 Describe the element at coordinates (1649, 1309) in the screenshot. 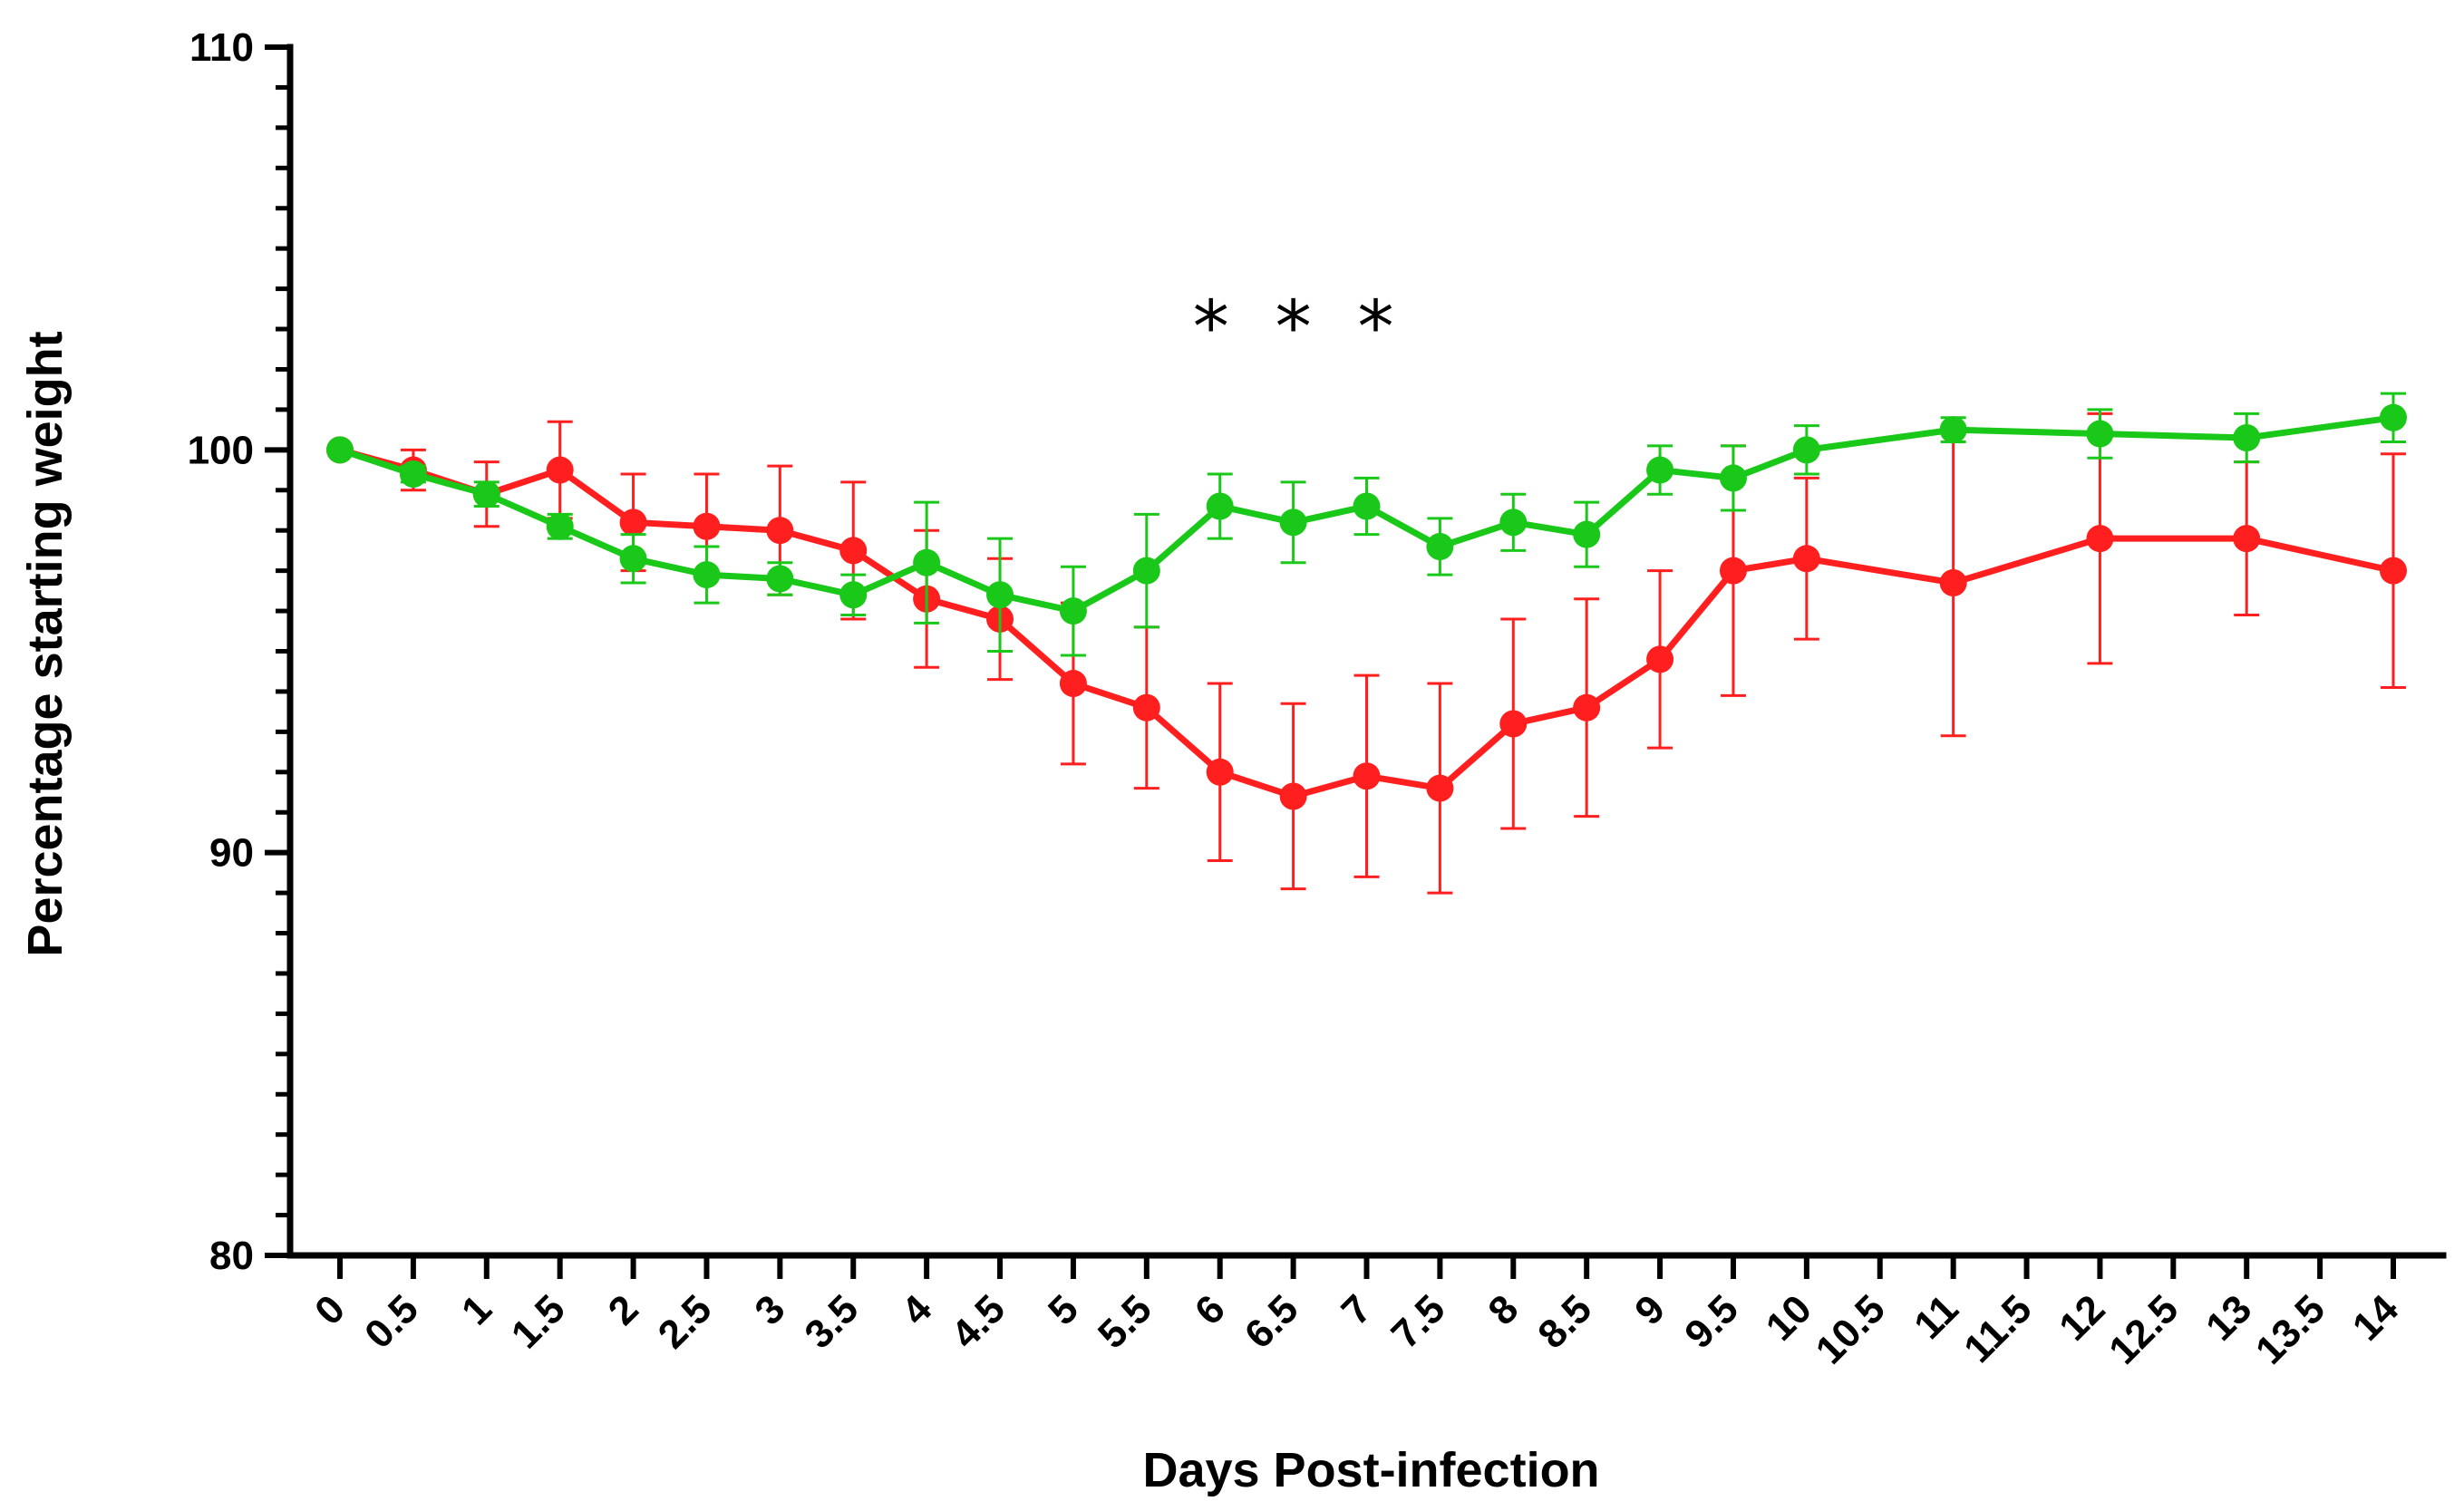

I see `x-tick-label: 9` at that location.